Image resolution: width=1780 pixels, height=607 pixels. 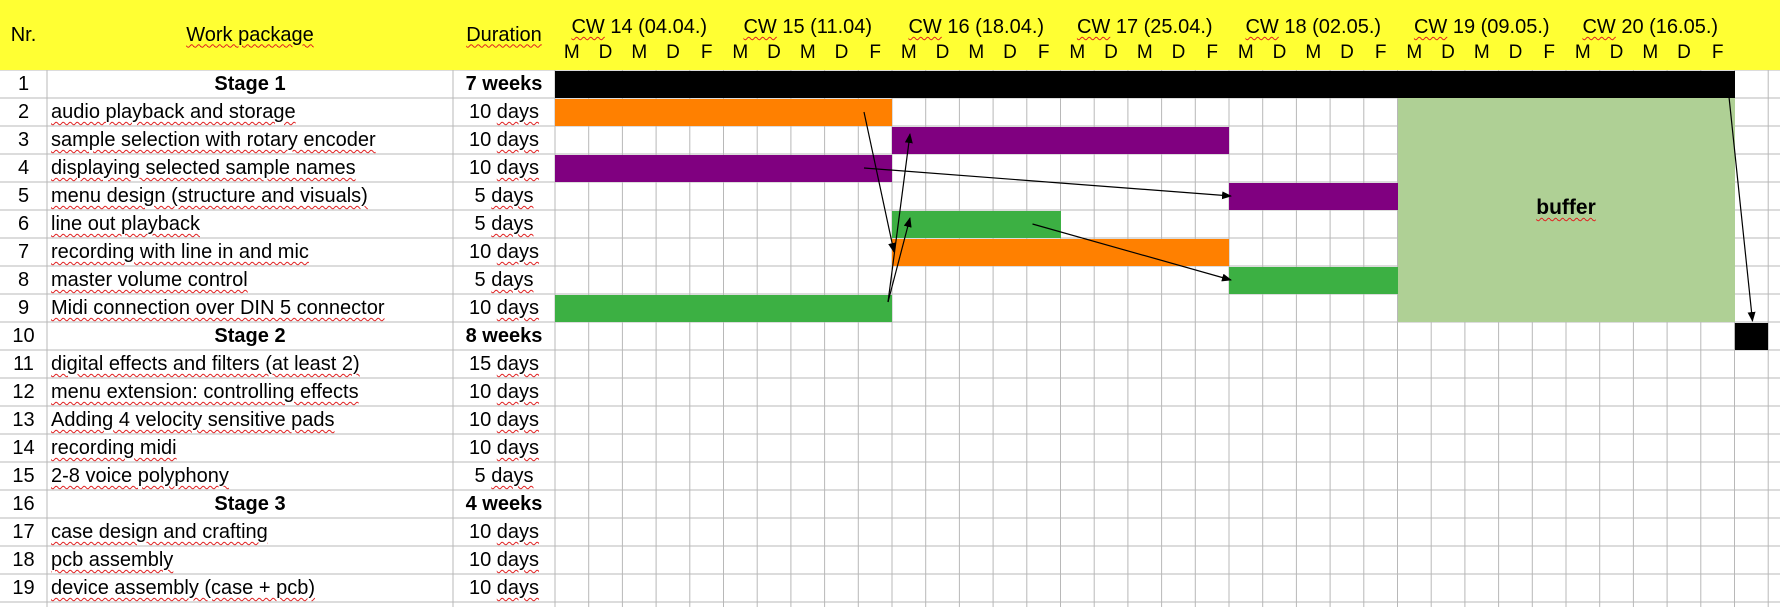 I want to click on row-number-6: 6, so click(x=23, y=224).